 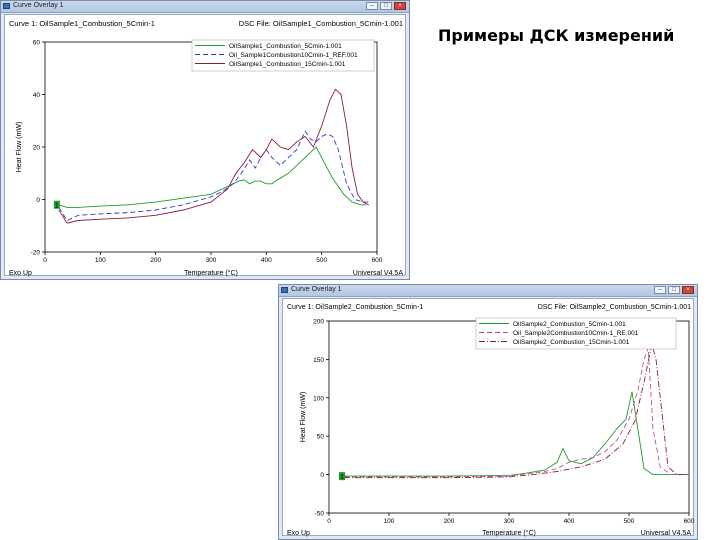 I want to click on y-tick-label: 150, so click(x=318, y=360).